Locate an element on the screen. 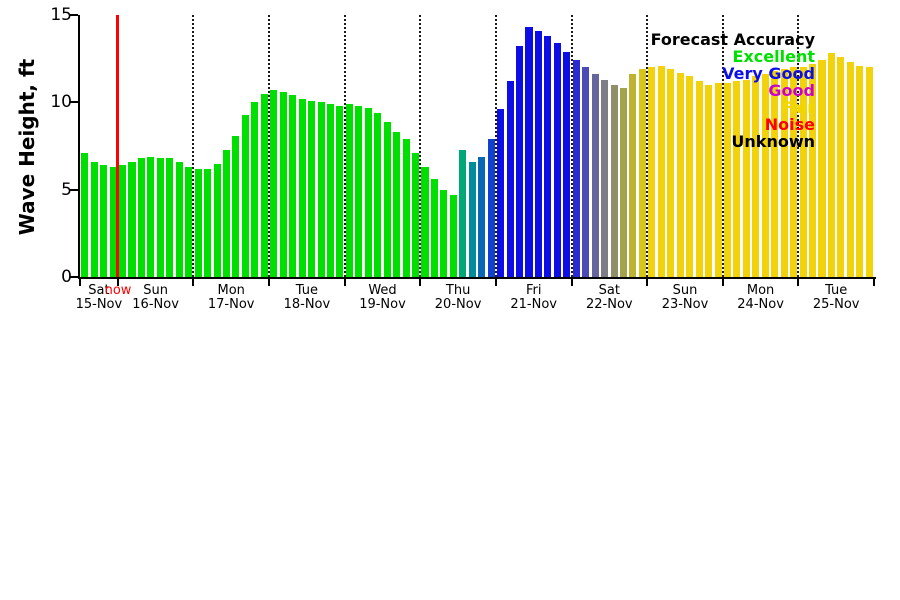 This screenshot has height=600, width=900. x-axis-date-label: 25-Nov is located at coordinates (836, 304).